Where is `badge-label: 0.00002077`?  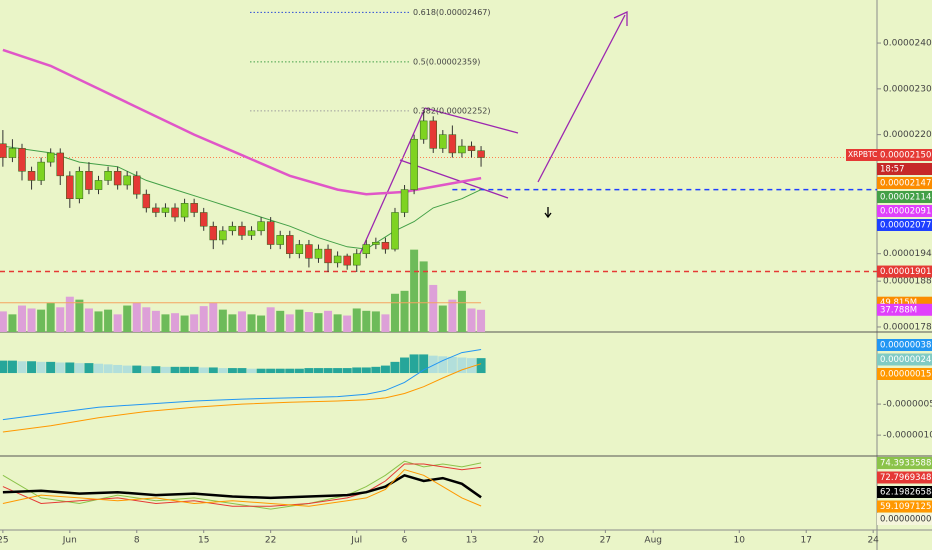
badge-label: 0.00002077 is located at coordinates (905, 226).